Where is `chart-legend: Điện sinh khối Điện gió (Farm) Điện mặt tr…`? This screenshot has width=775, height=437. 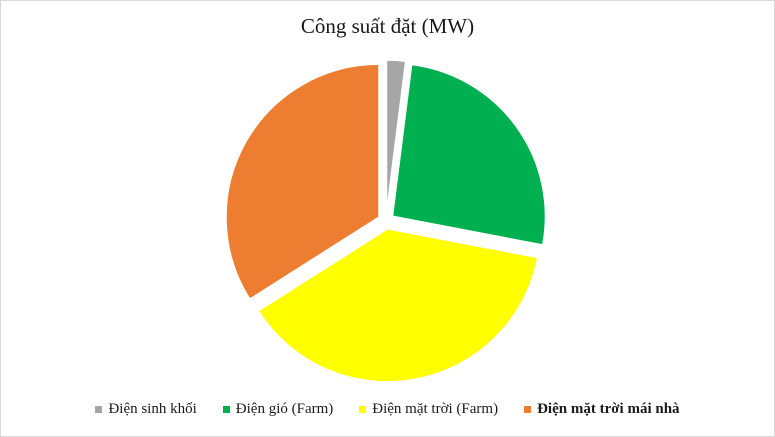
chart-legend: Điện sinh khối Điện gió (Farm) Điện mặt tr… is located at coordinates (387, 409).